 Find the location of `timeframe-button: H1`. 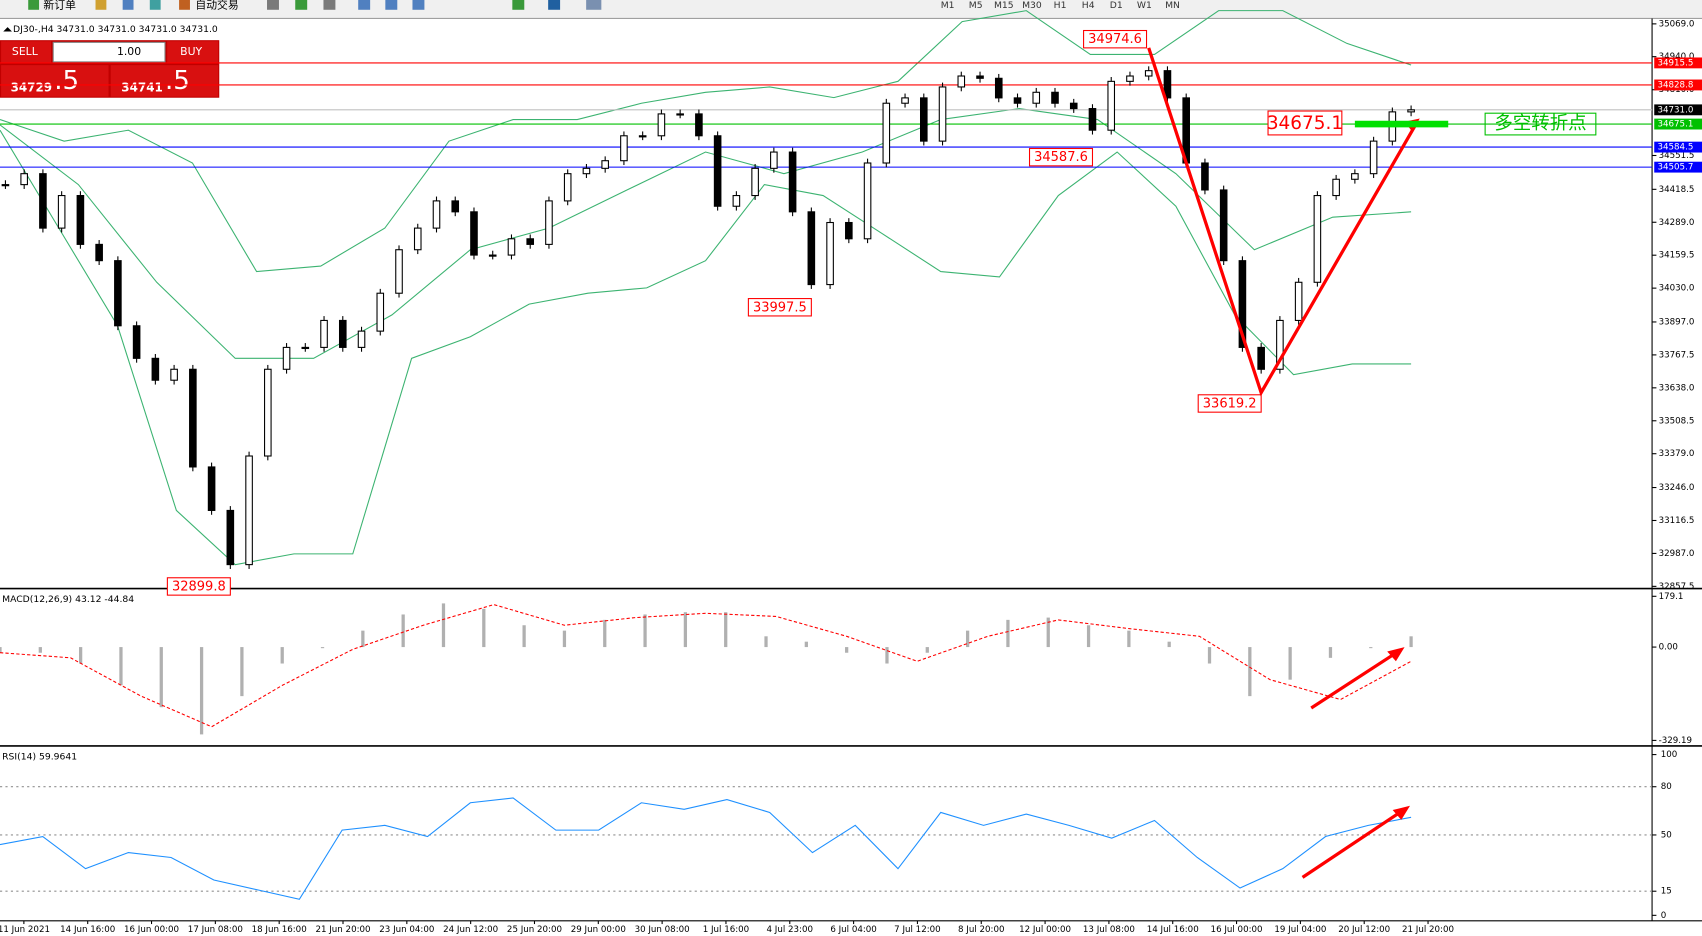

timeframe-button: H1 is located at coordinates (1060, 5).